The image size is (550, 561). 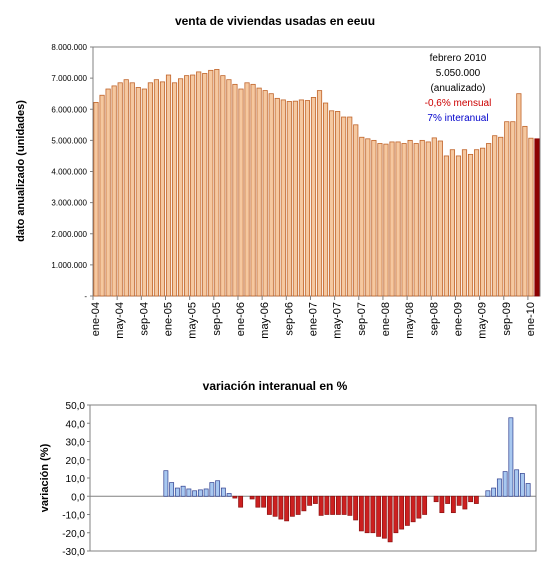 I want to click on chart1-x-tick-label: may-07, so click(x=338, y=320).